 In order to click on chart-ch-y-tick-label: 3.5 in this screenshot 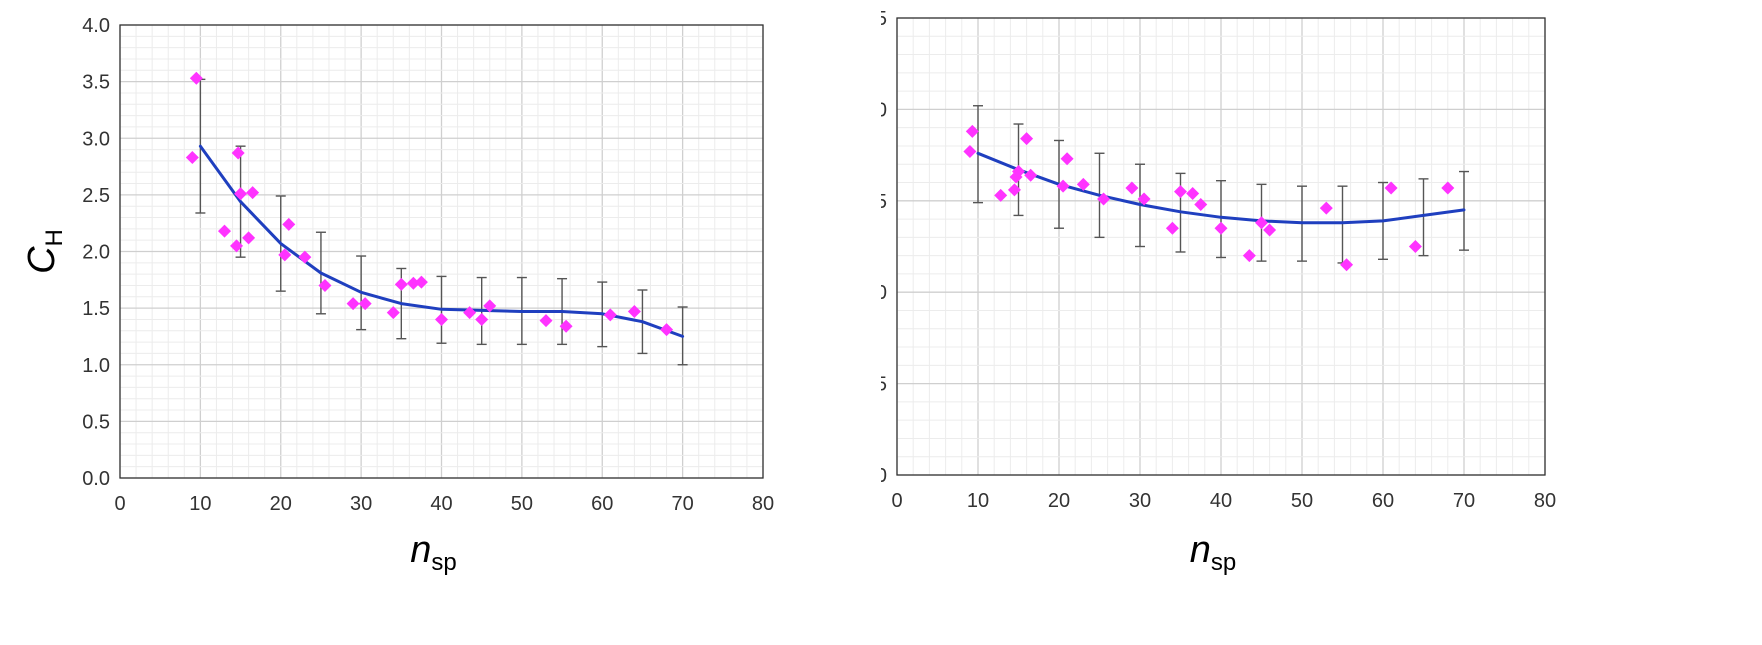, I will do `click(96, 83)`.